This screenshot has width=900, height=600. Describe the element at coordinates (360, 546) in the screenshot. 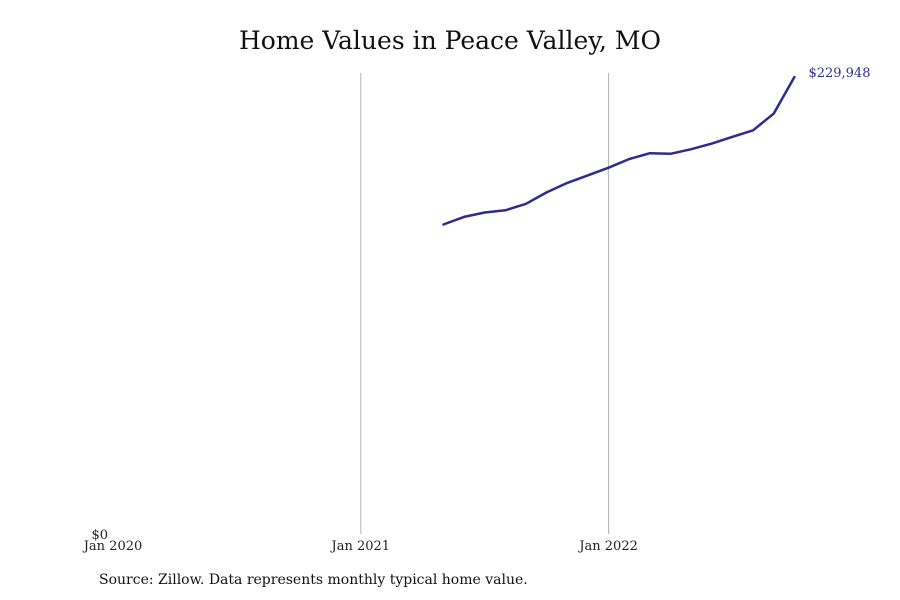

I see `x-tick-label: Jan 2021` at that location.